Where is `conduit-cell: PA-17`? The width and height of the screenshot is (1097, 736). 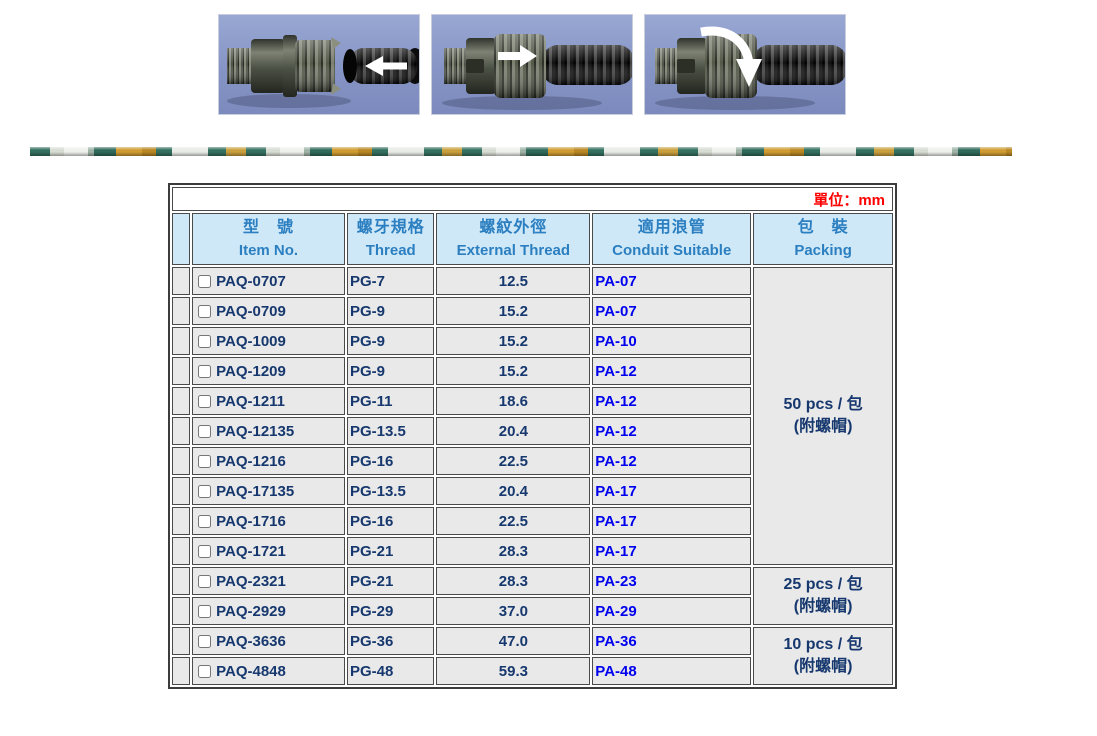
conduit-cell: PA-17 is located at coordinates (672, 551).